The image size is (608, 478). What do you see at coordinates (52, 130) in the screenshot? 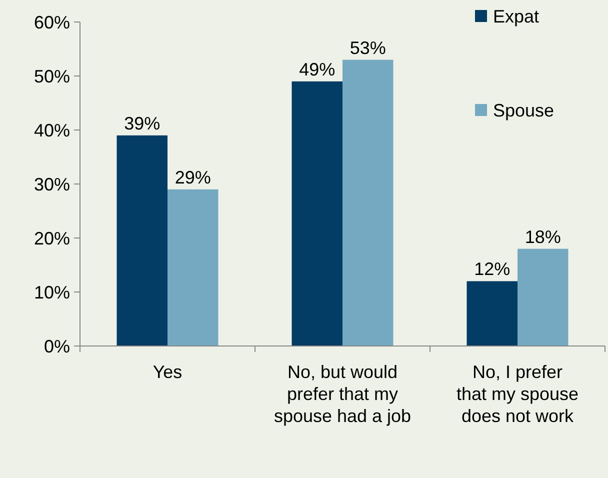
I see `y-tick-label: 40%` at bounding box center [52, 130].